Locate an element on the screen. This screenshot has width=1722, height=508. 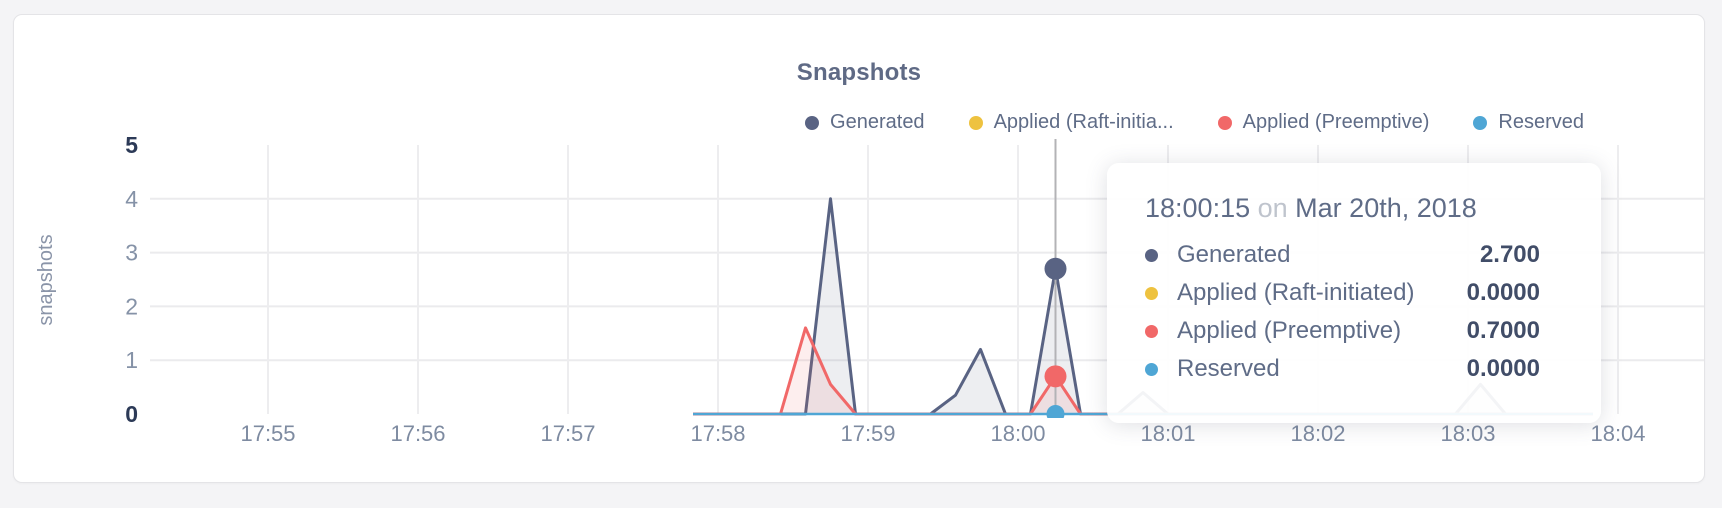
tooltip-label-applied-raft: Applied (Raft-initiated) is located at coordinates (1296, 292).